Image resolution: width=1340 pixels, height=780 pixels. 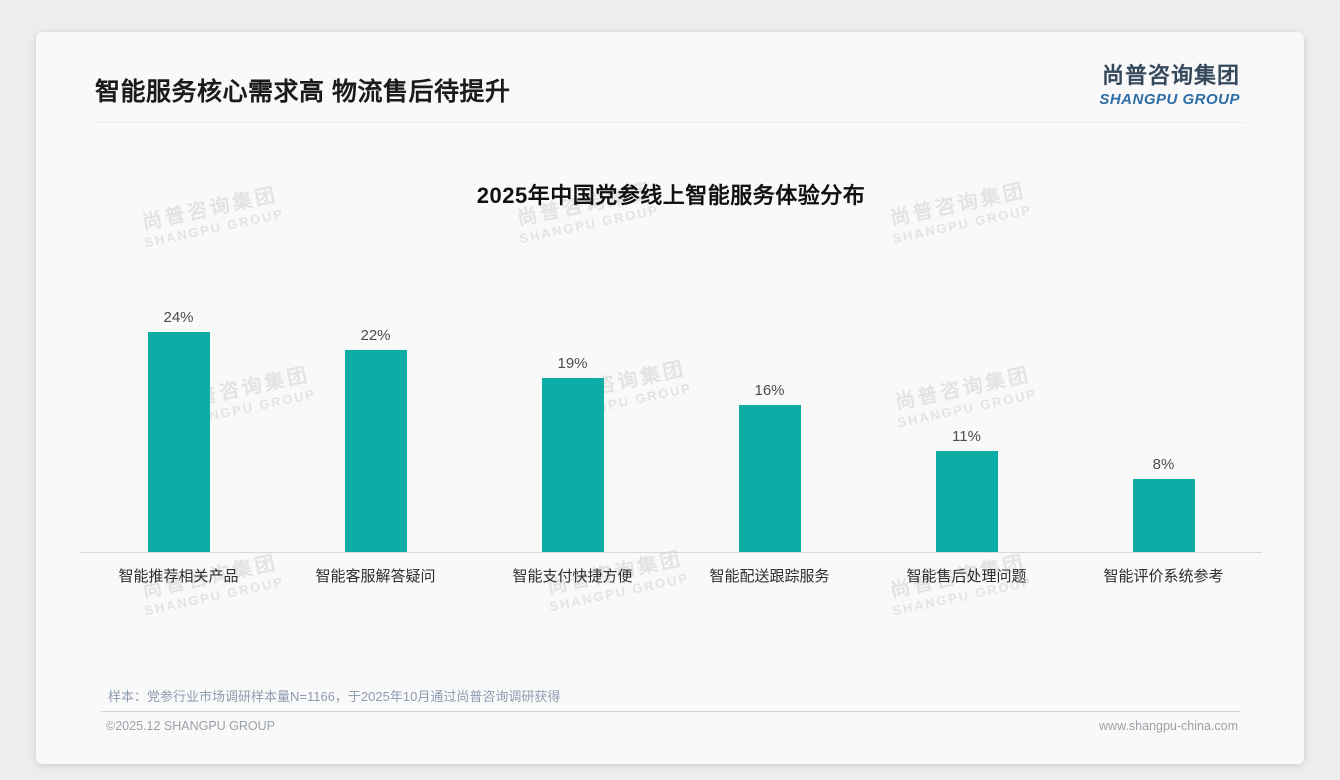 What do you see at coordinates (671, 195) in the screenshot?
I see `chart-title: 2025年中国党参线上智能服务体验分布` at bounding box center [671, 195].